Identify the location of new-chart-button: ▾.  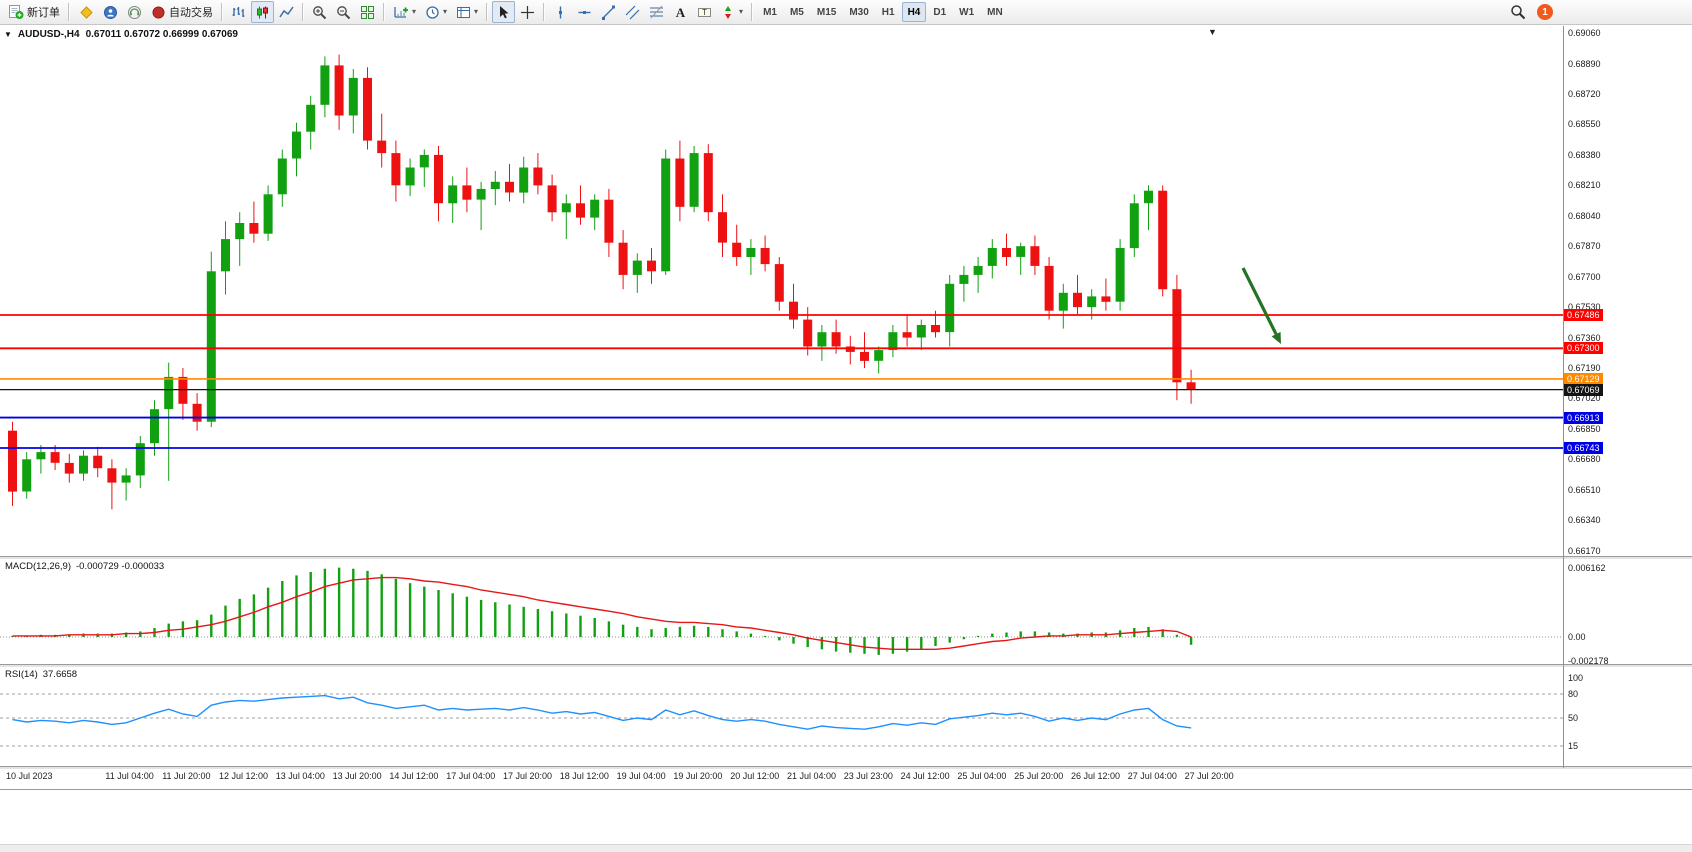
(404, 12).